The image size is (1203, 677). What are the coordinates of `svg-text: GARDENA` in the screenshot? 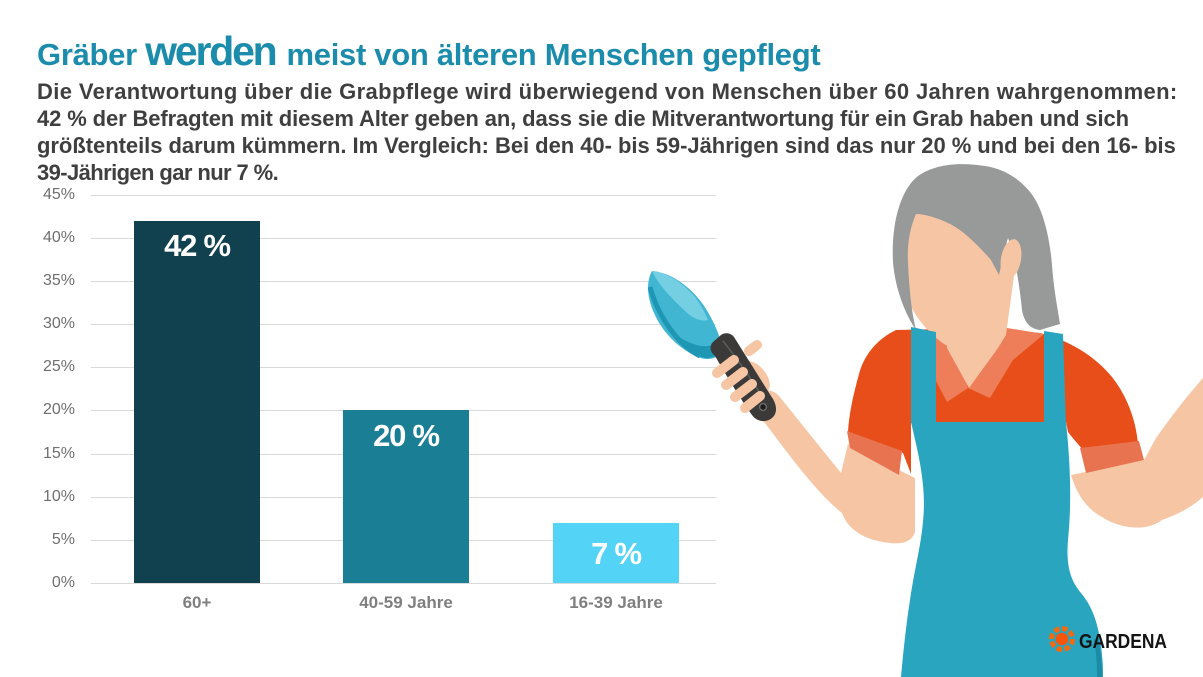 It's located at (1123, 641).